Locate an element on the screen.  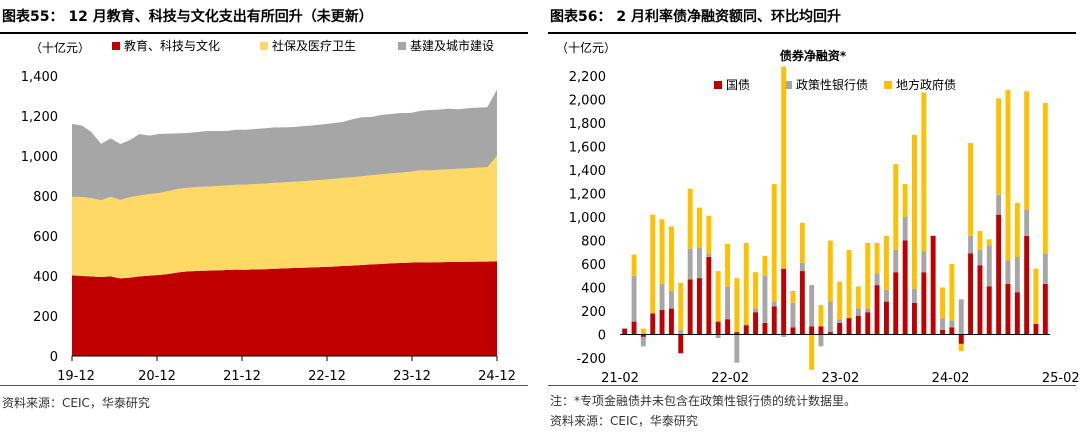
left-ytick-label: 800 is located at coordinates (45, 197).